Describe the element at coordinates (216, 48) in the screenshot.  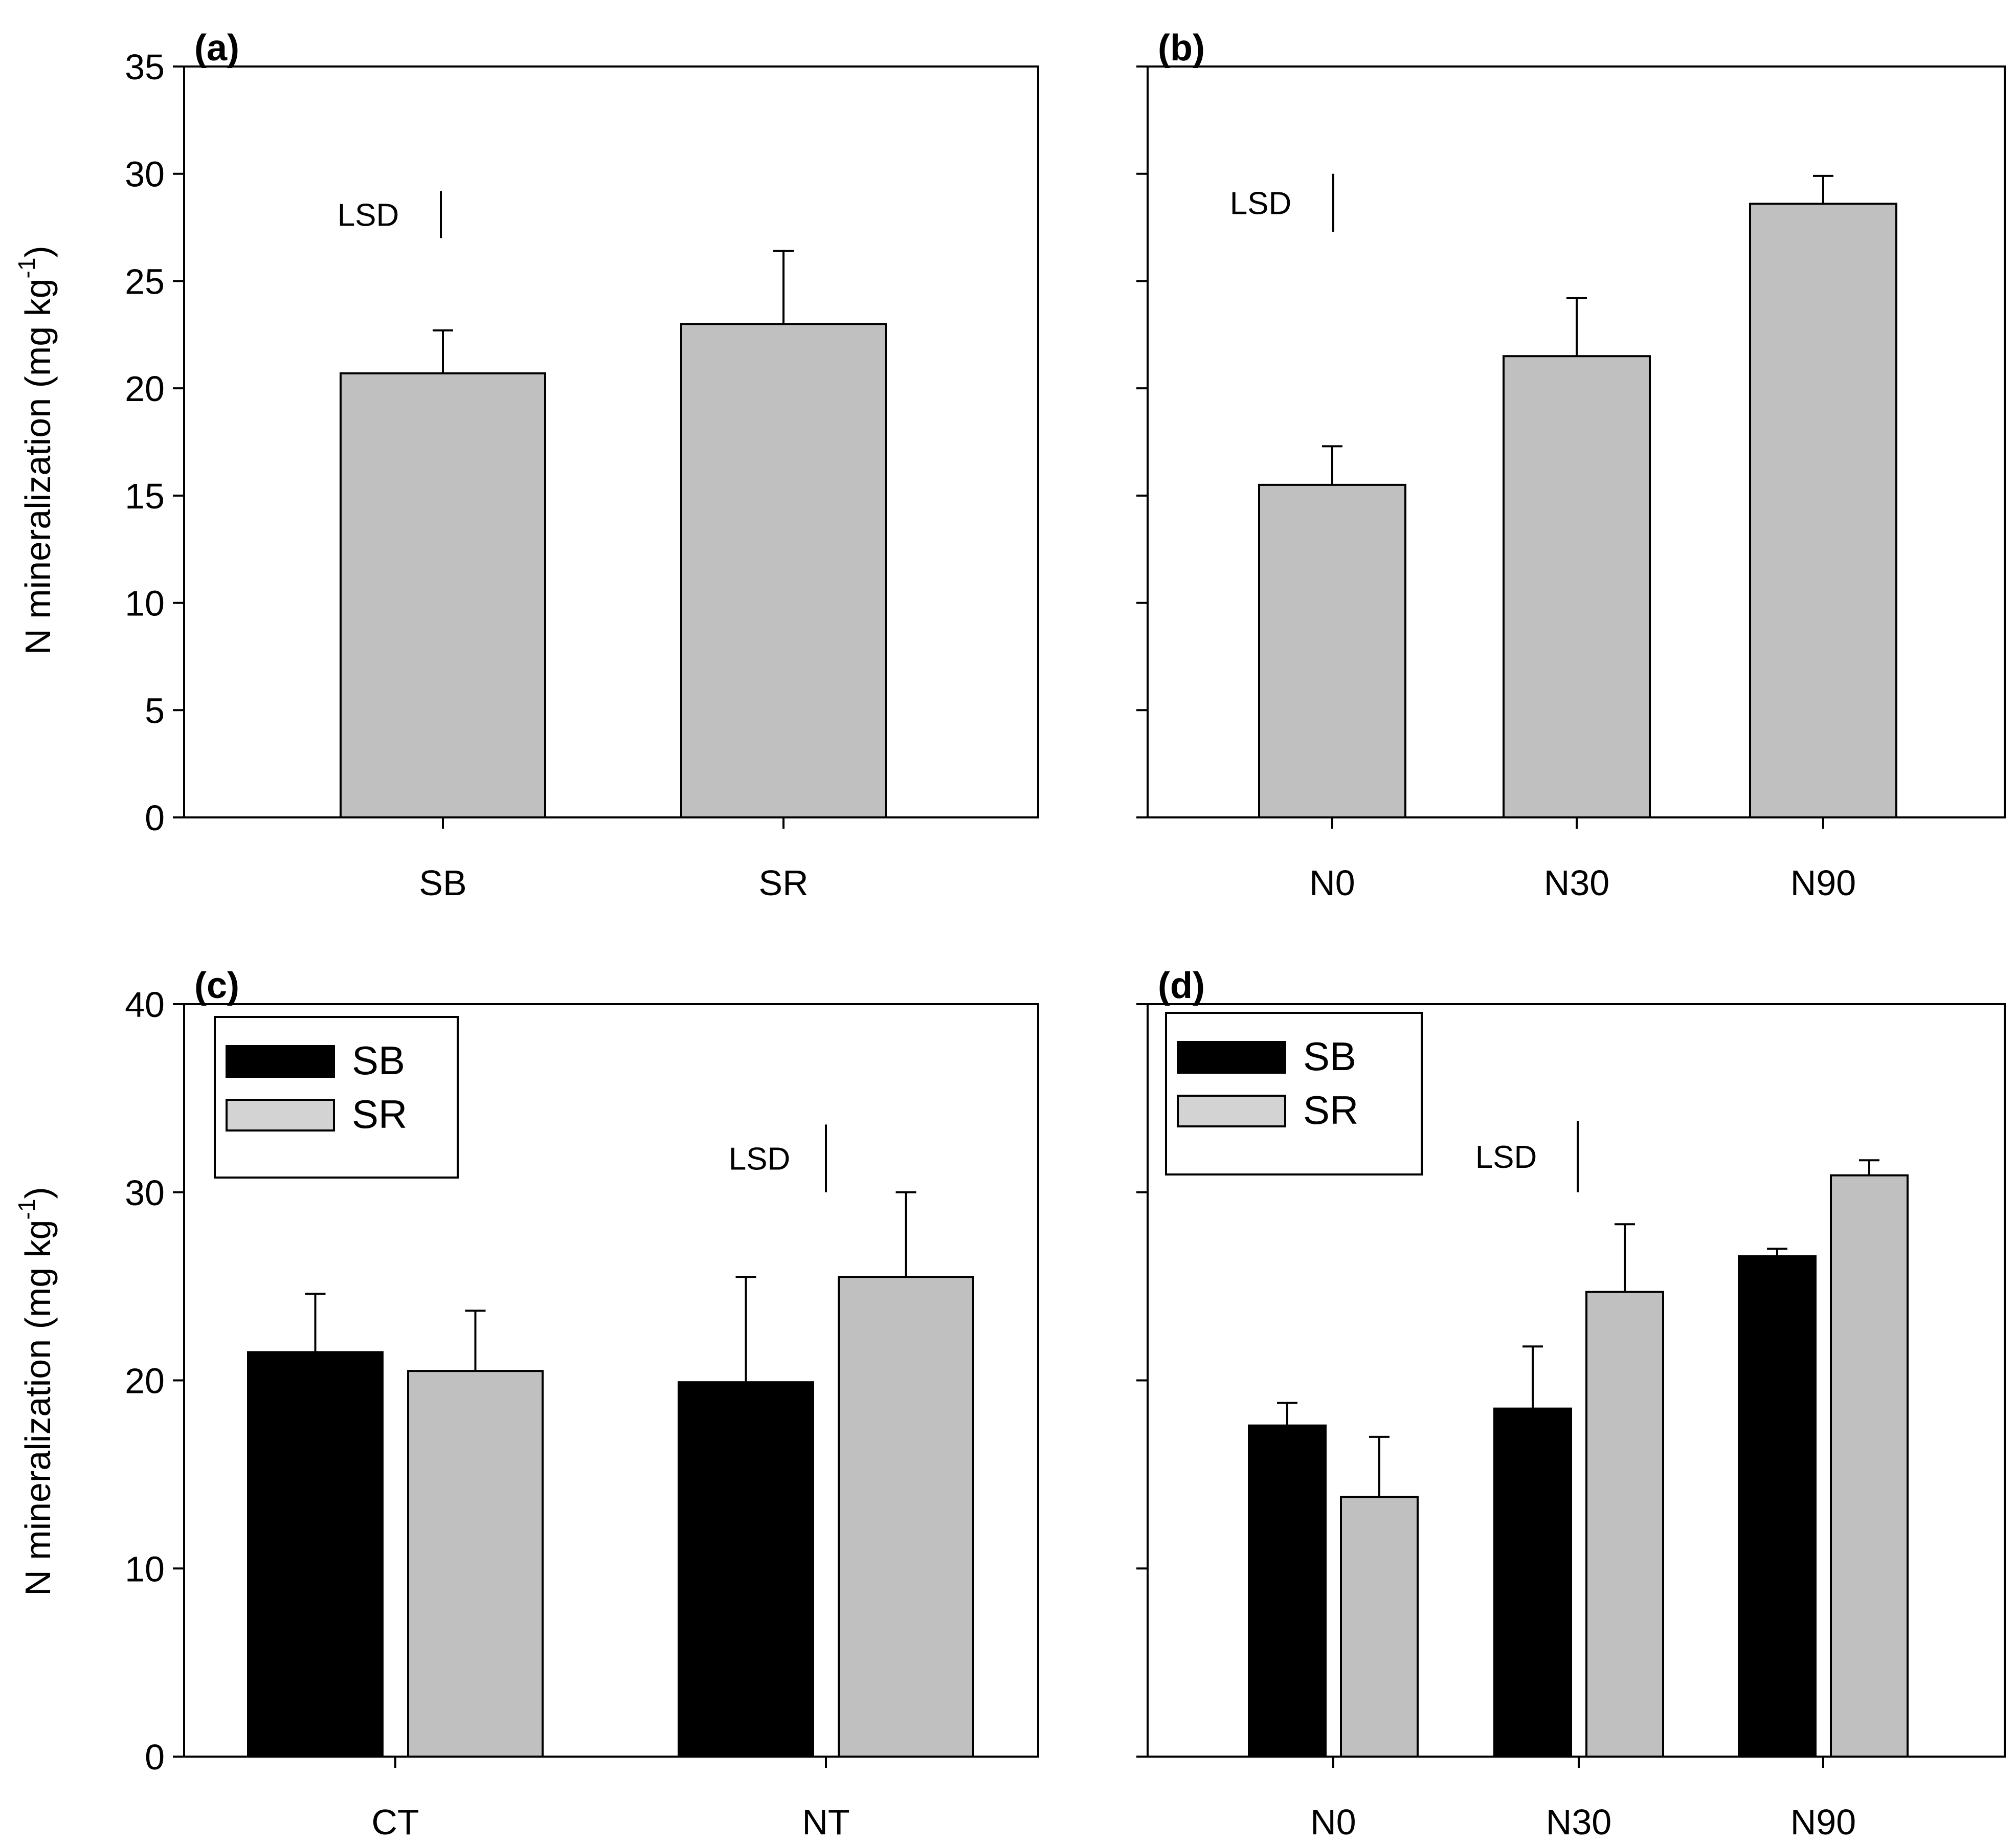
I see `panel-label: (a)` at that location.